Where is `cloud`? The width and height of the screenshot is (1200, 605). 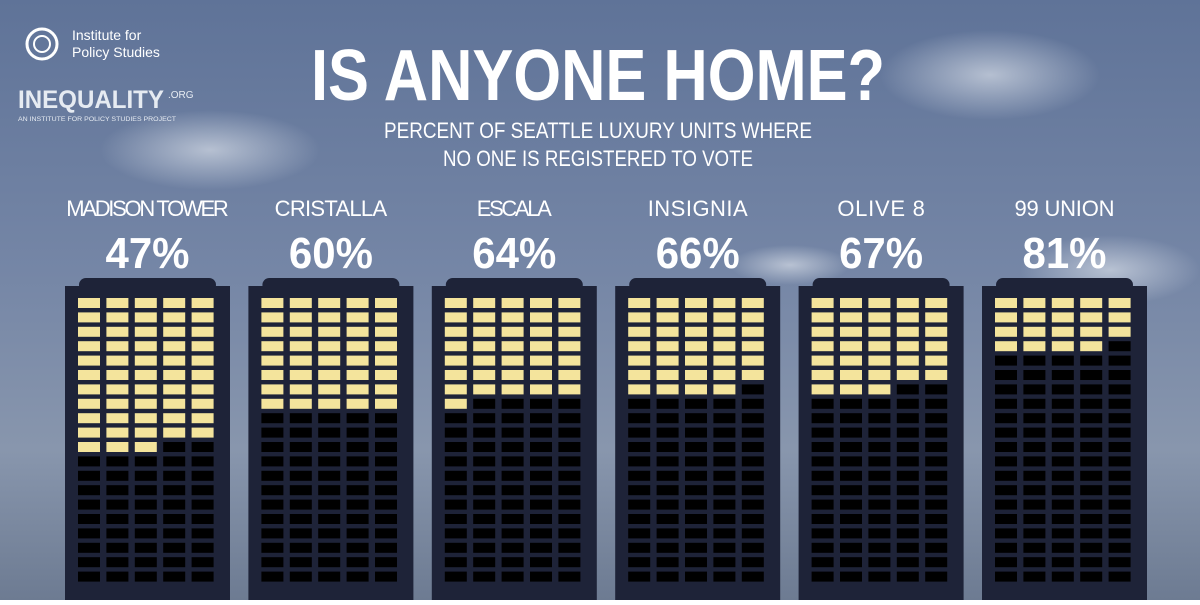
cloud is located at coordinates (990, 75).